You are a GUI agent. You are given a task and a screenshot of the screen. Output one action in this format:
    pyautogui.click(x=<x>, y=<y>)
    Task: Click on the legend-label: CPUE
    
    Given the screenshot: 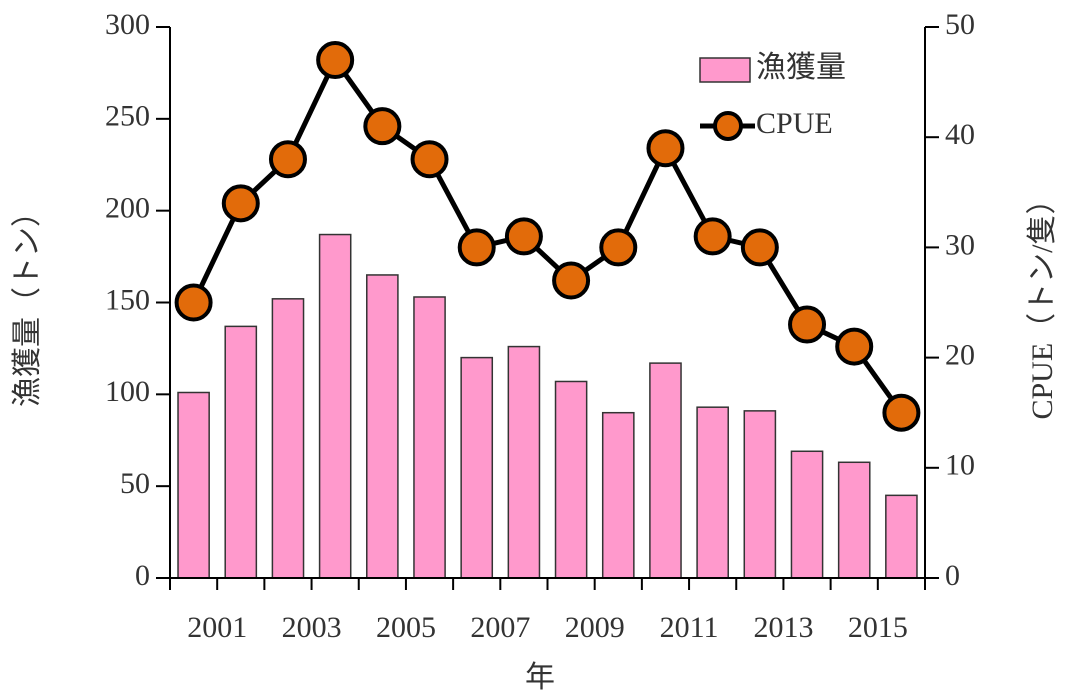 What is the action you would take?
    pyautogui.click(x=794, y=123)
    